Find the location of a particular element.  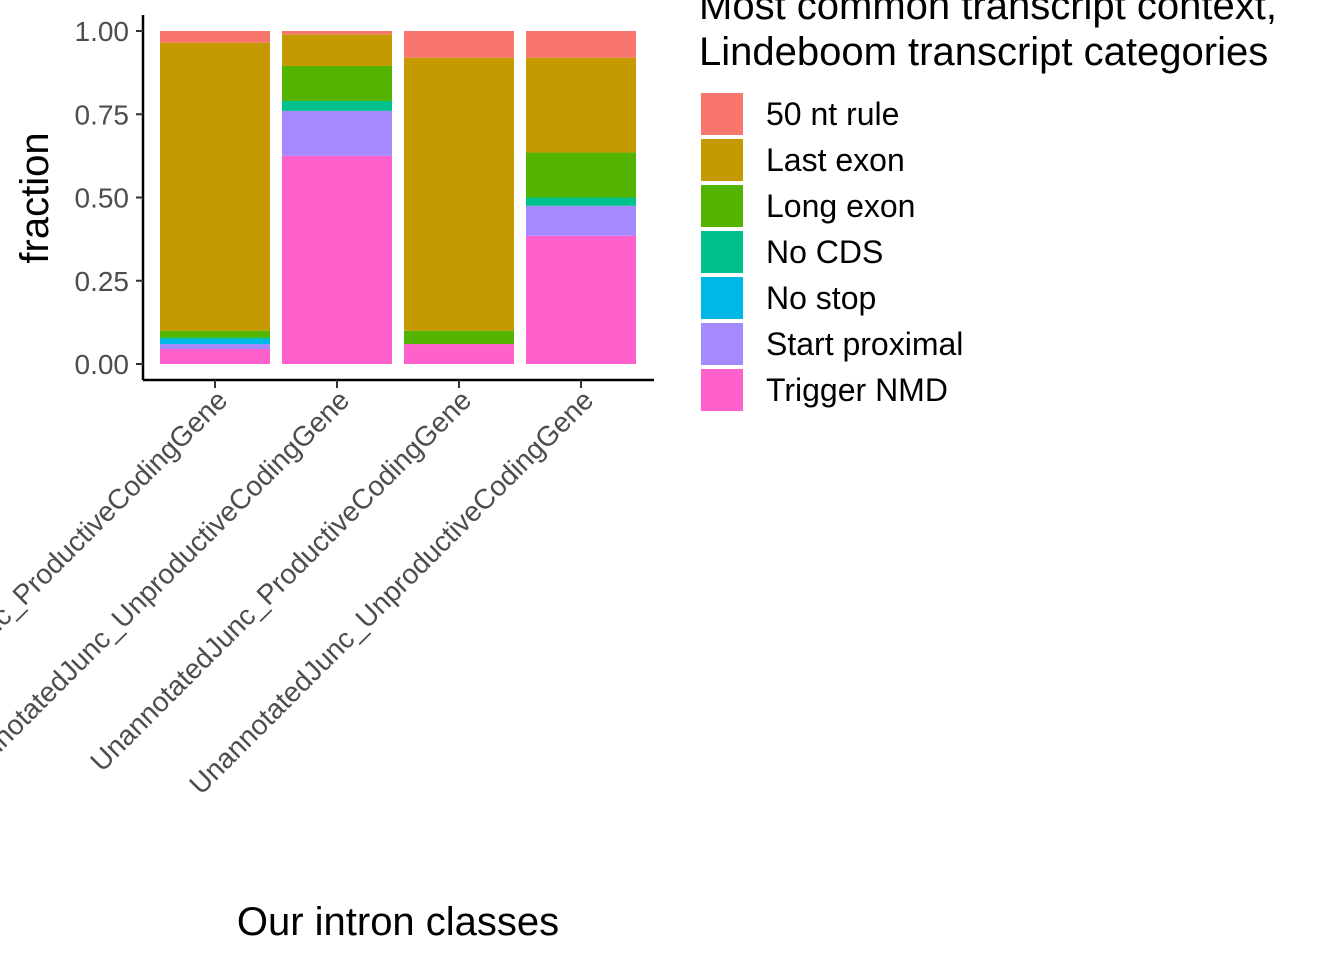

legend-label-long-exon: Long exon is located at coordinates (840, 206).